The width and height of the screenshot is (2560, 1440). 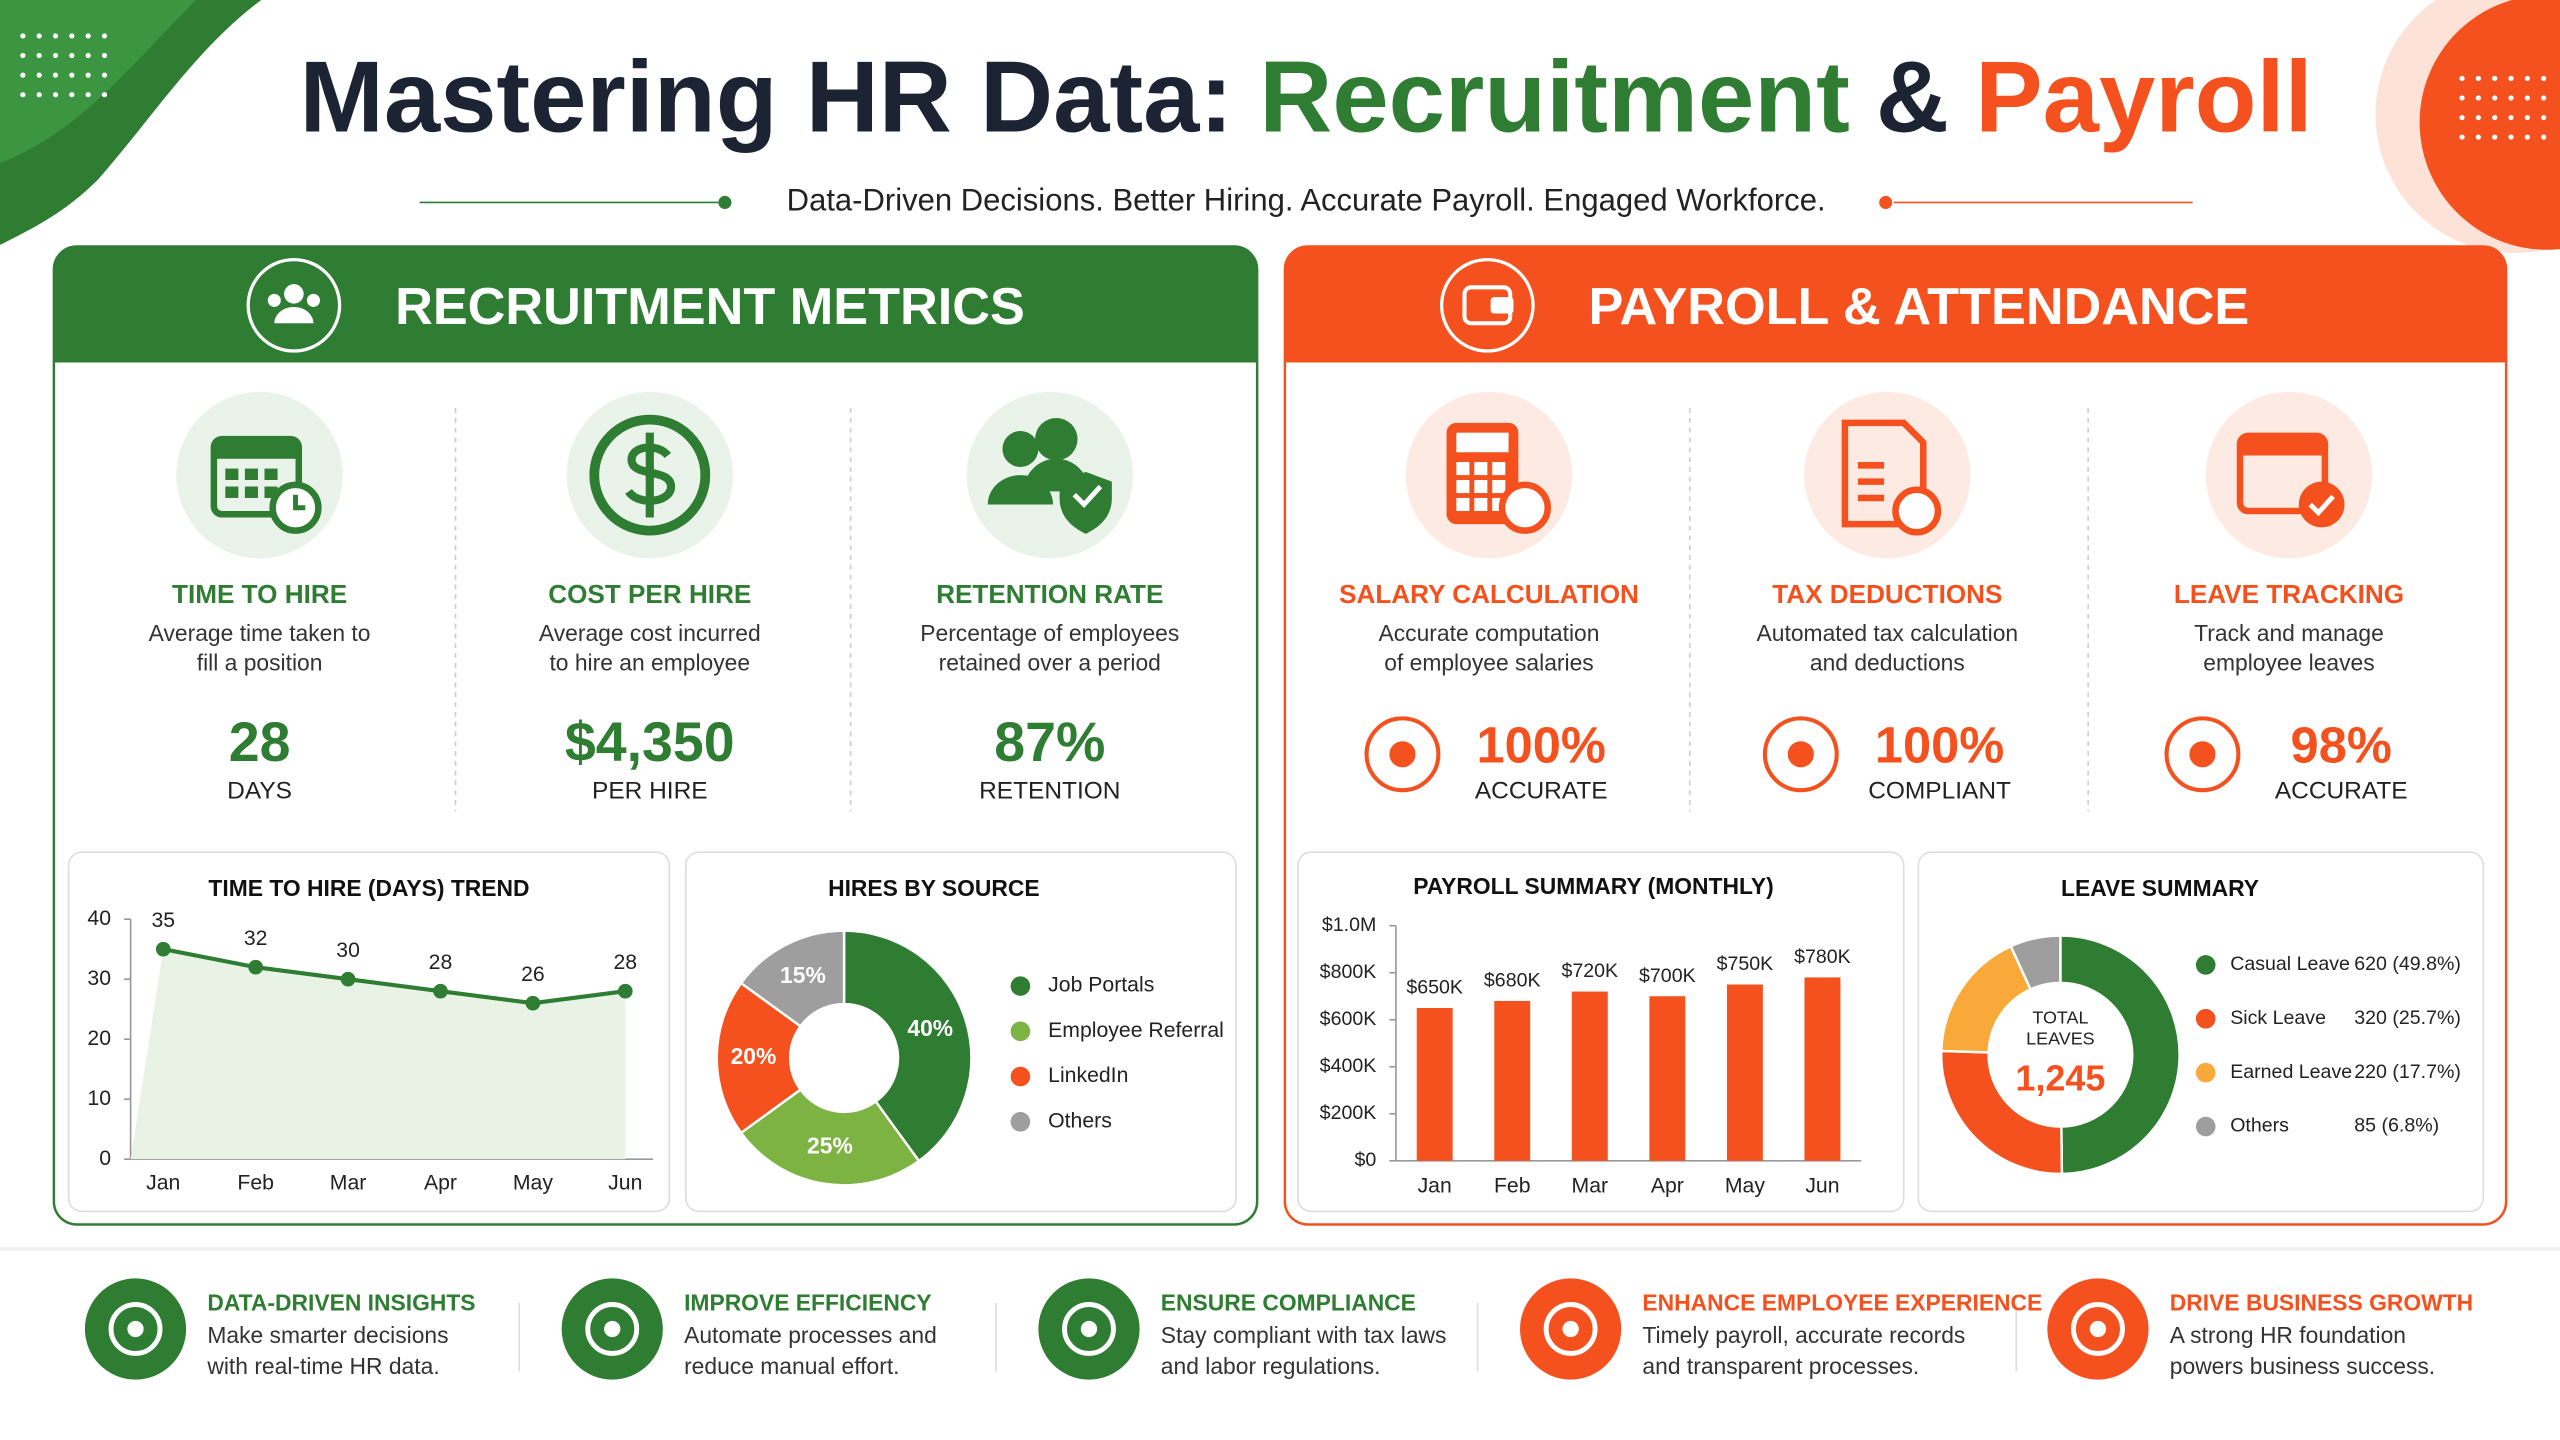 I want to click on metric-unit: DAYS, so click(x=259, y=790).